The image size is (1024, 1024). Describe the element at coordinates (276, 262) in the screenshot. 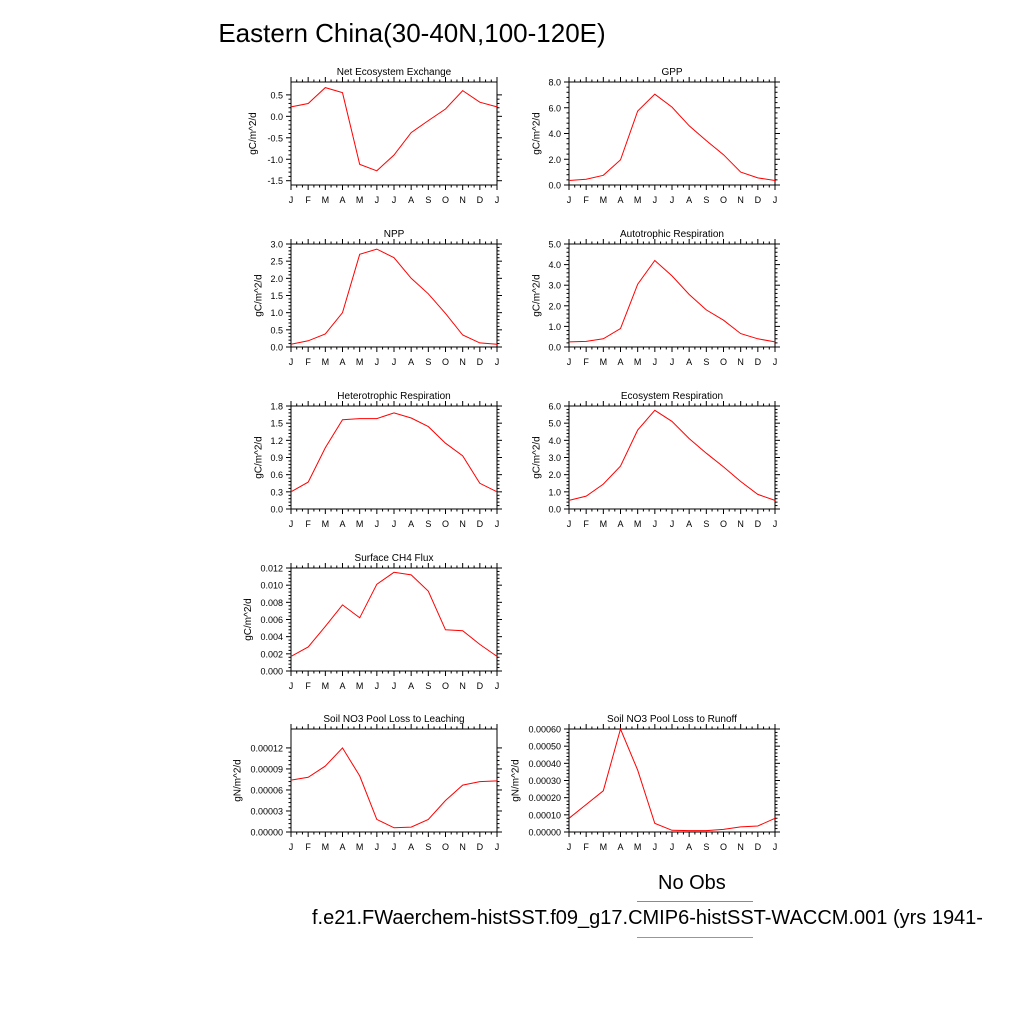

I see `y-tick-label: 2.5` at that location.